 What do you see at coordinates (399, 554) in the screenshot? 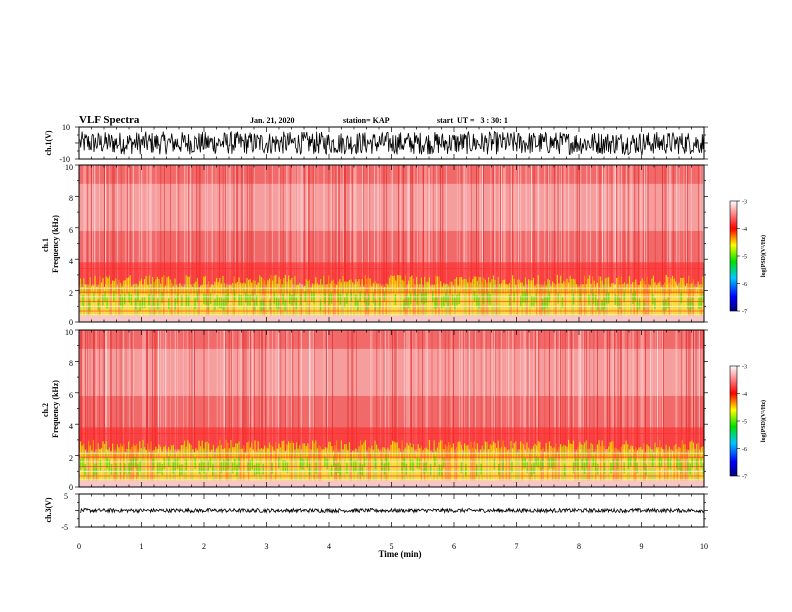
I see `time-axis-label: Time (min)` at bounding box center [399, 554].